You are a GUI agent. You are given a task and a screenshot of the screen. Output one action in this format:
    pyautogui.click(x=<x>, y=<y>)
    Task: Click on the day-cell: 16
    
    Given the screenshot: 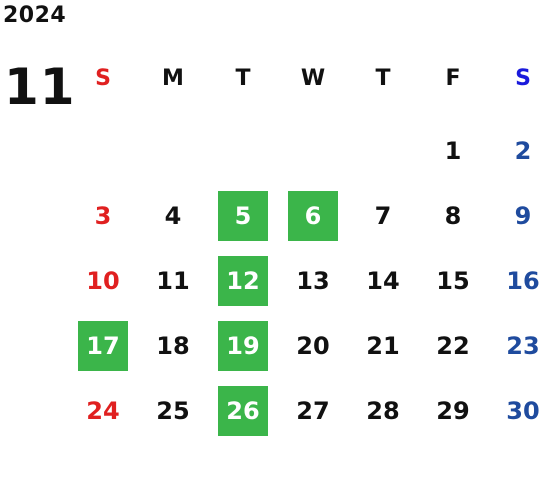 What is the action you would take?
    pyautogui.click(x=523, y=281)
    